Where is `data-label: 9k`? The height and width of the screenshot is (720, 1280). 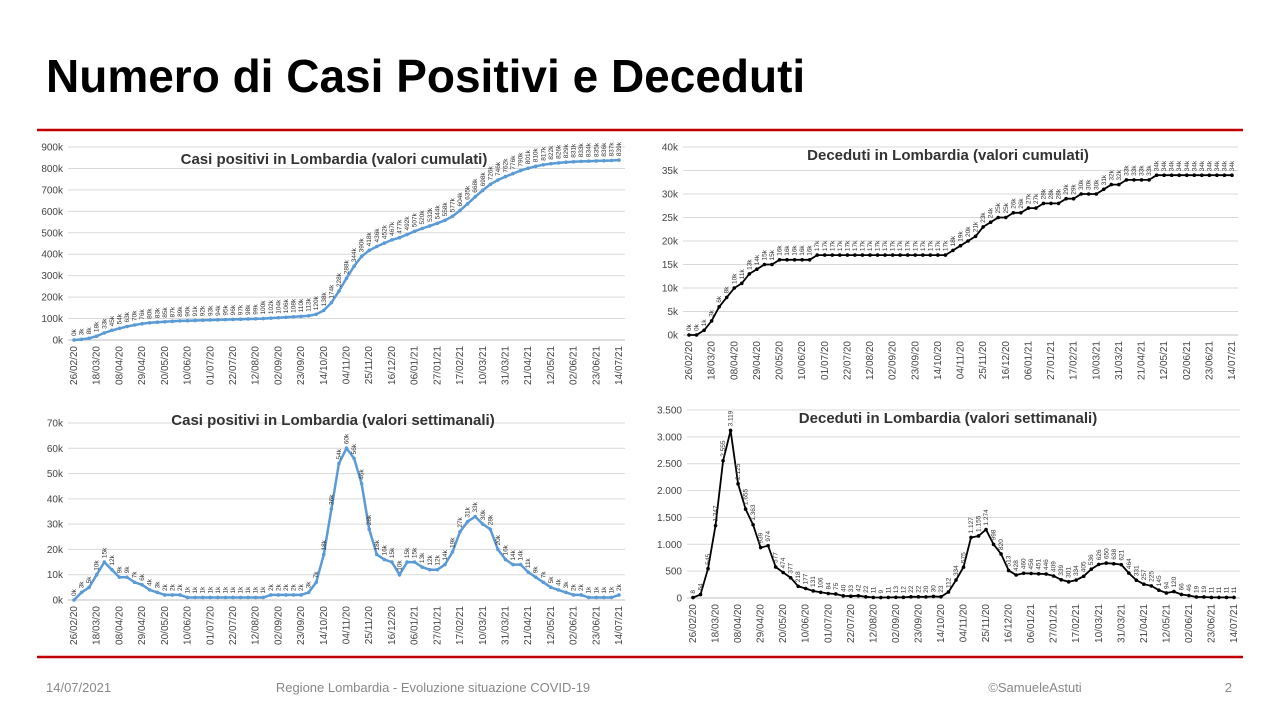 data-label: 9k is located at coordinates (536, 570).